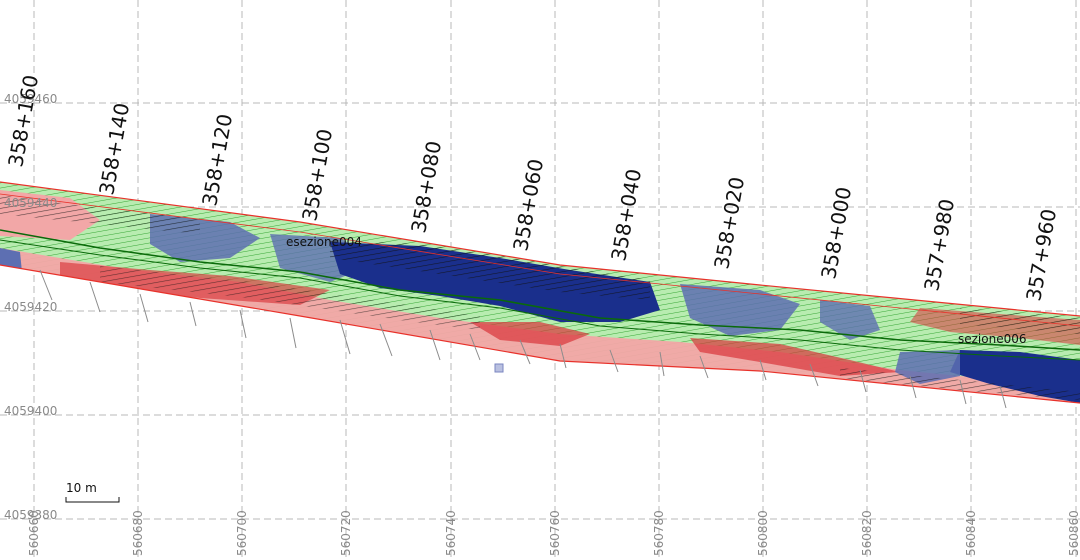  Describe the element at coordinates (1073, 533) in the screenshot. I see `easting-label: 560860` at that location.